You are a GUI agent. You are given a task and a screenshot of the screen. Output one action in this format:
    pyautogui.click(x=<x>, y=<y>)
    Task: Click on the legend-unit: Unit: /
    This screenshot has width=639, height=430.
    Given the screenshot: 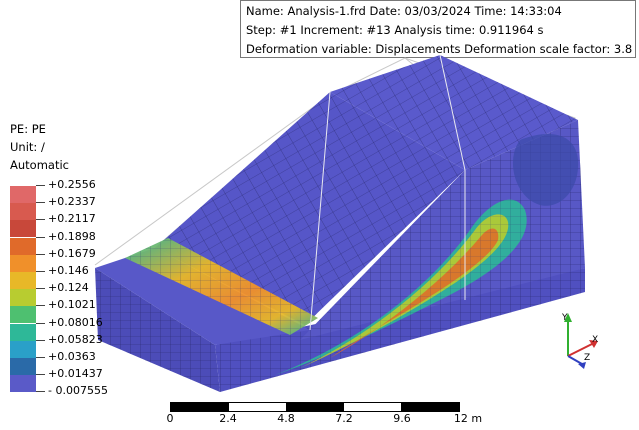 What is the action you would take?
    pyautogui.click(x=27, y=147)
    